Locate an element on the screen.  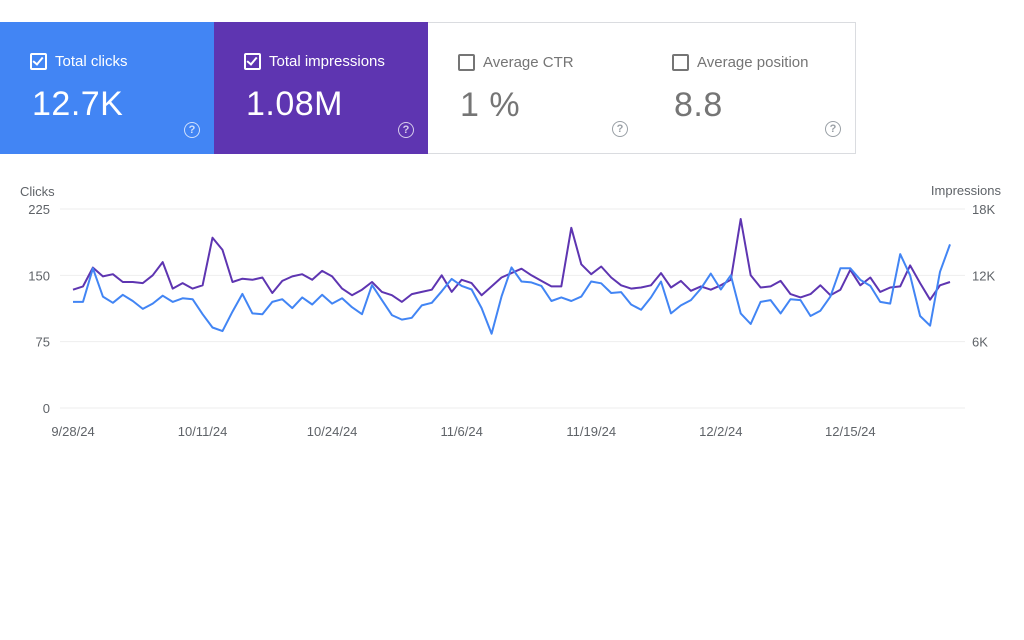
x-tick-label: 11/6/24 is located at coordinates (461, 431).